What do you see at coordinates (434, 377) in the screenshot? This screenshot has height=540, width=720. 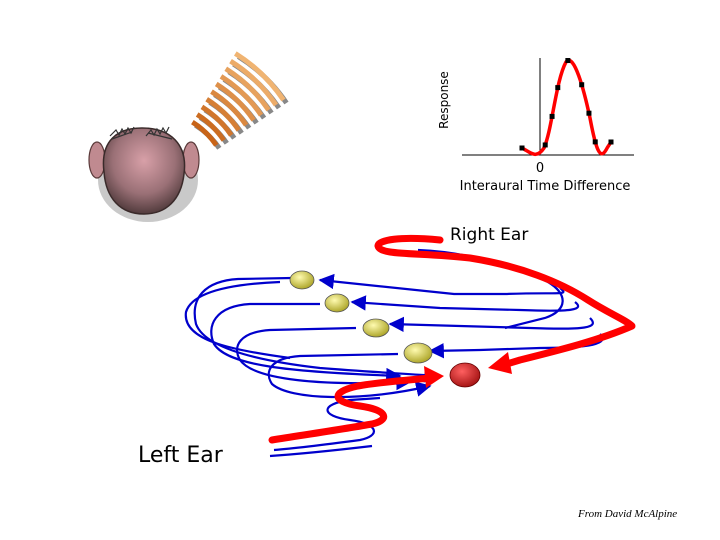 I see `left-ear-arrowhead` at bounding box center [434, 377].